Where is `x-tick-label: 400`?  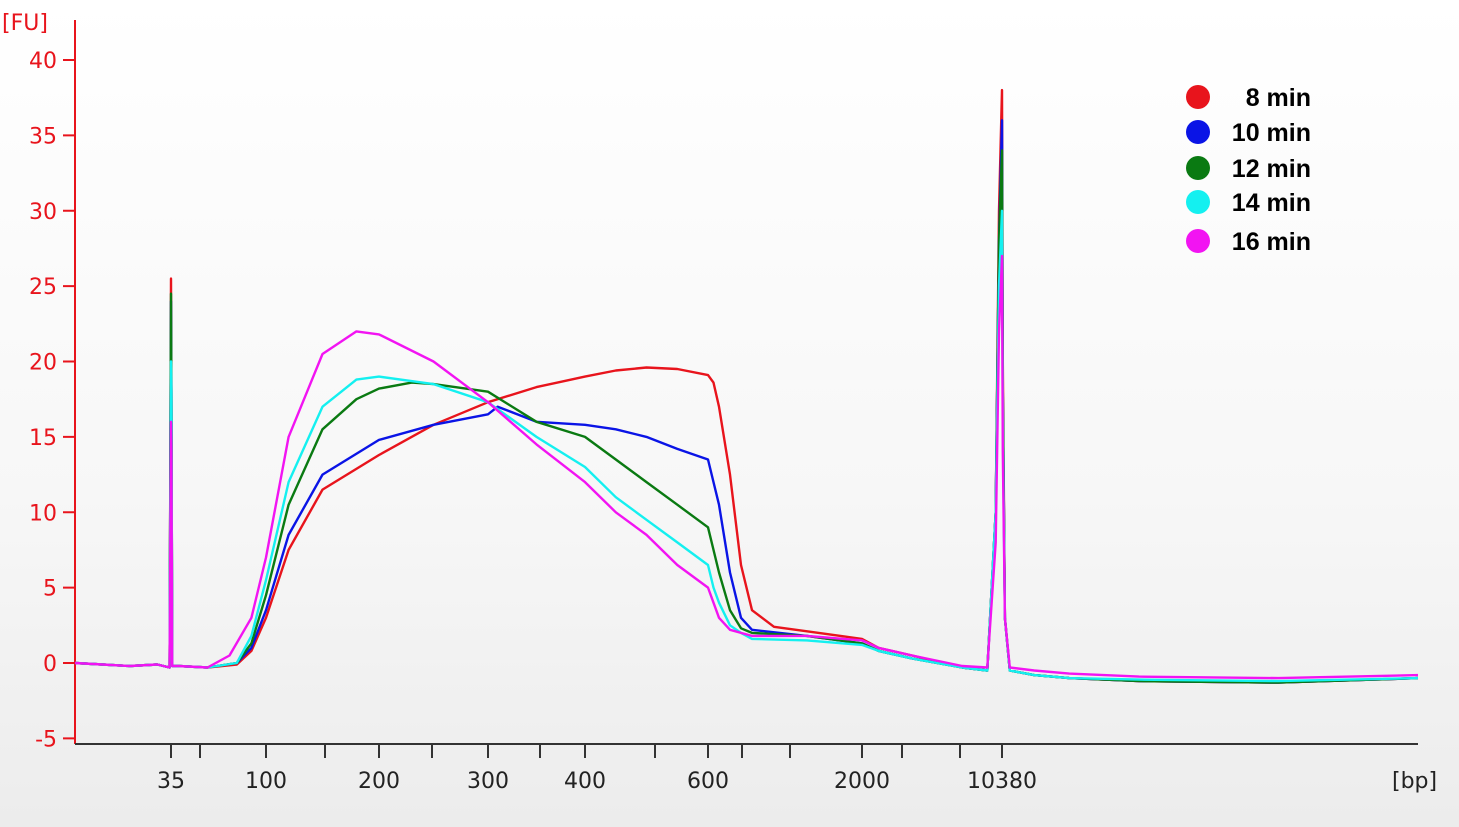 x-tick-label: 400 is located at coordinates (585, 781).